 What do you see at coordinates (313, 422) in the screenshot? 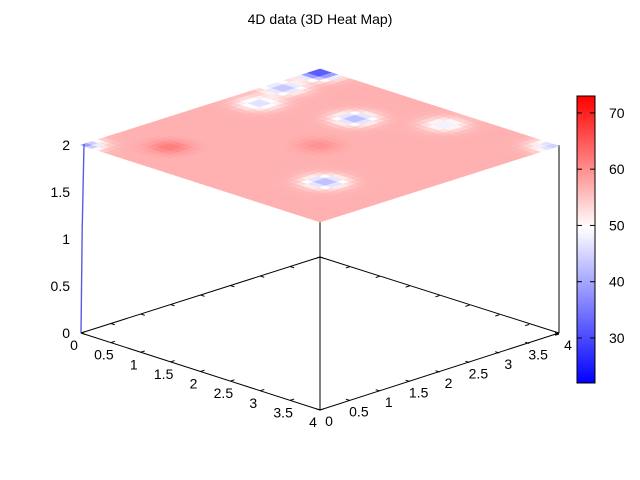
I see `x-tick-label: 4` at bounding box center [313, 422].